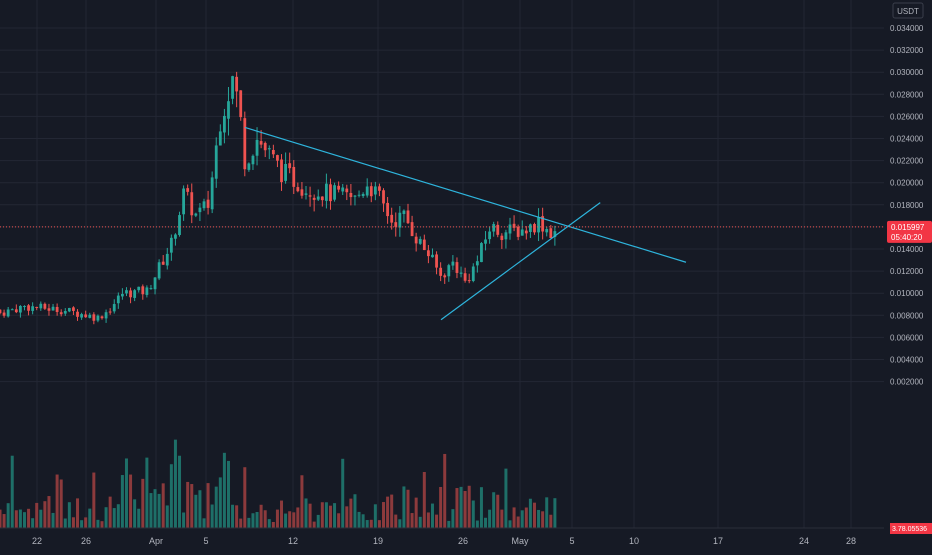 This screenshot has width=932, height=555. Describe the element at coordinates (908, 11) in the screenshot. I see `currency-label: USDT` at that location.